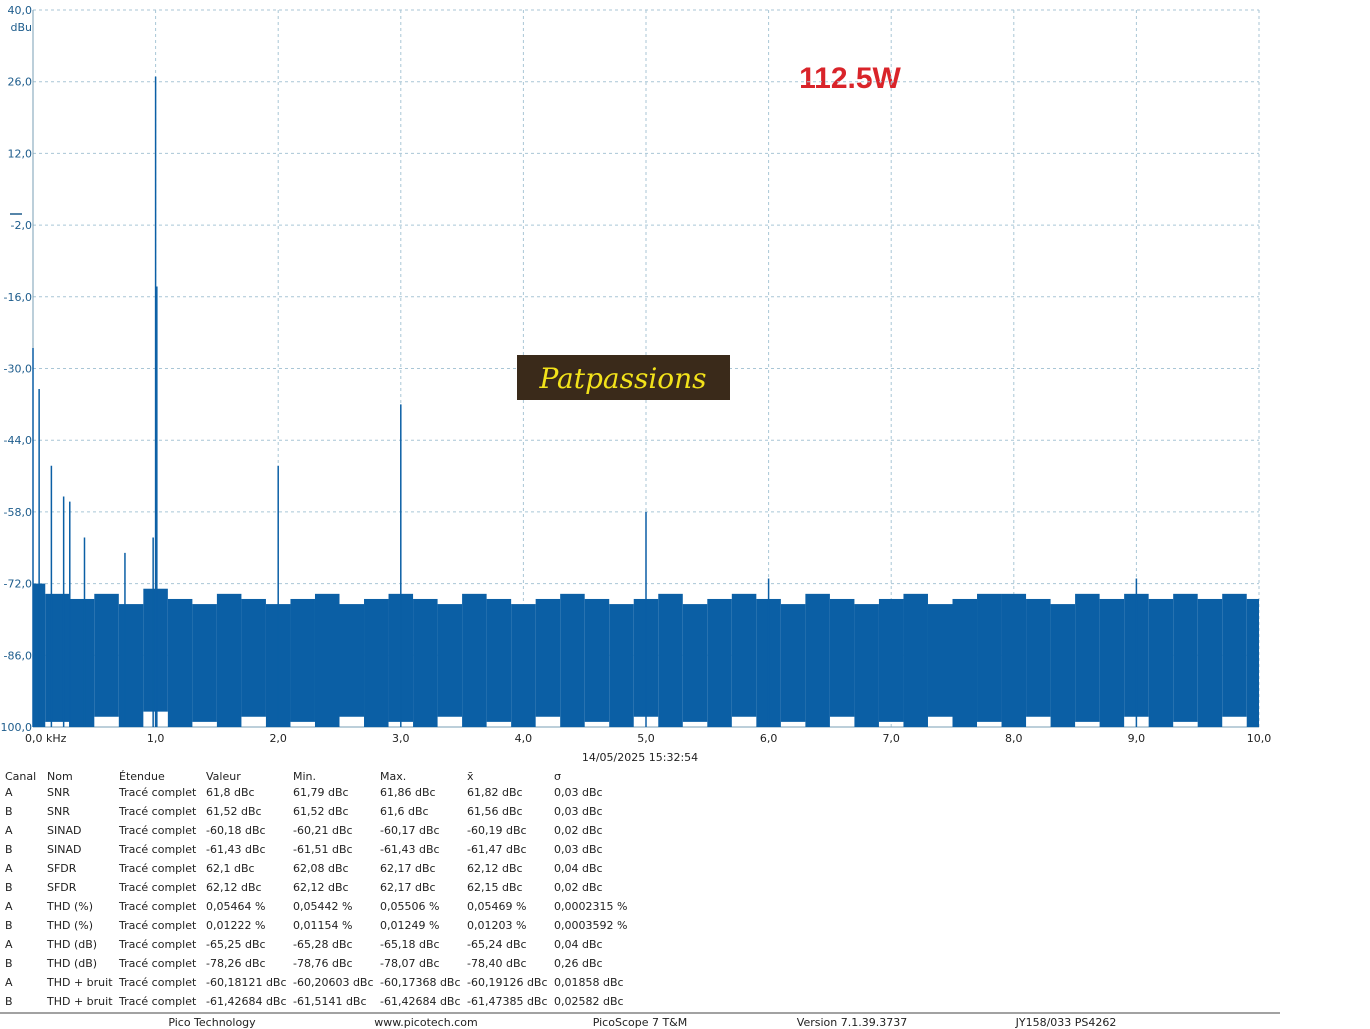  Describe the element at coordinates (1014, 738) in the screenshot. I see `x-tick-label: 8,0` at that location.